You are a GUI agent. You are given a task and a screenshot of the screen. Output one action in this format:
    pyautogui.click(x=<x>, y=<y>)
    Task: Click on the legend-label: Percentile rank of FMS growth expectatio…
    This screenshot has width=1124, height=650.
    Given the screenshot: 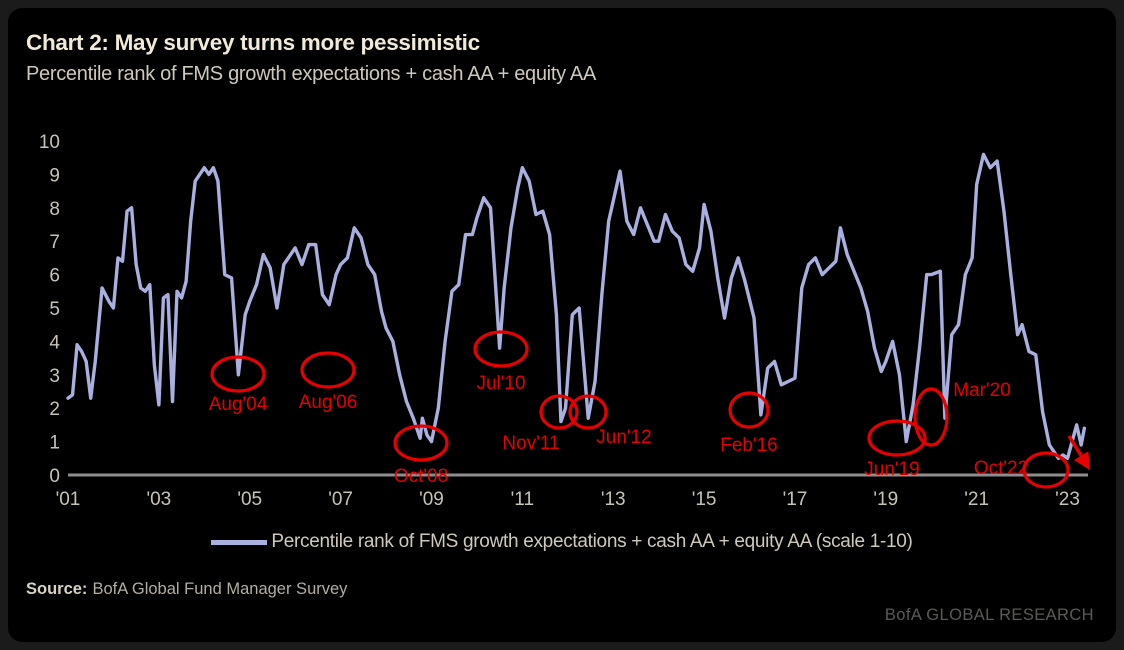 What is the action you would take?
    pyautogui.click(x=592, y=541)
    